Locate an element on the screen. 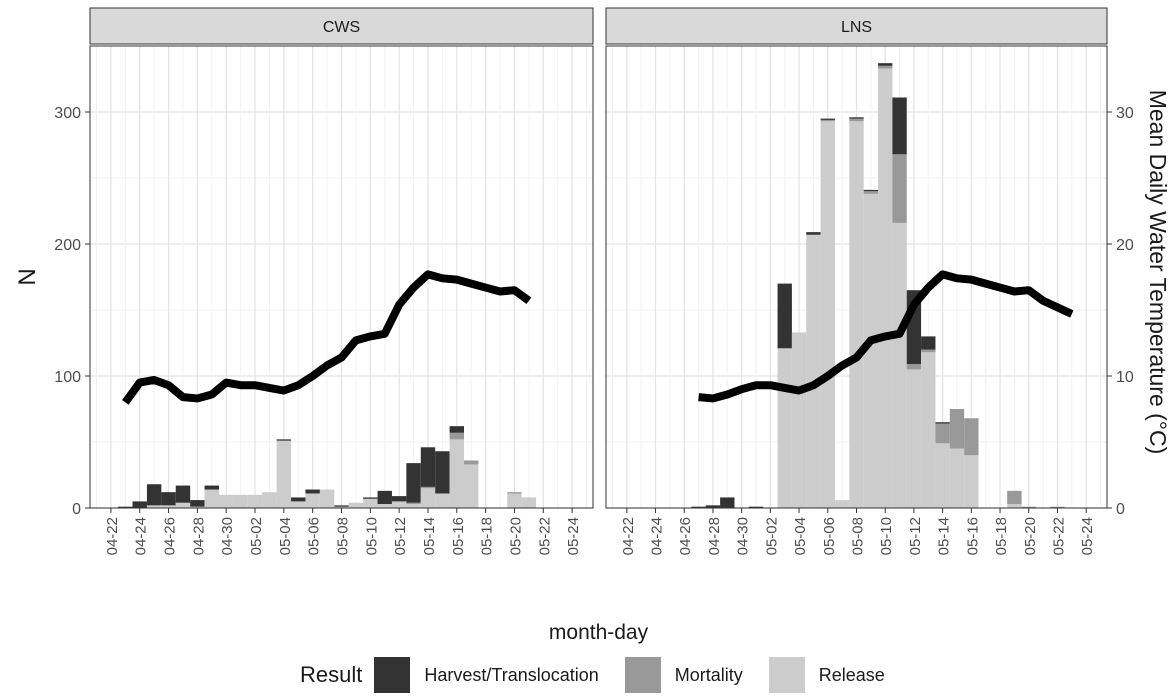 Image resolution: width=1174 pixels, height=700 pixels. panel-title: CWS is located at coordinates (341, 27).